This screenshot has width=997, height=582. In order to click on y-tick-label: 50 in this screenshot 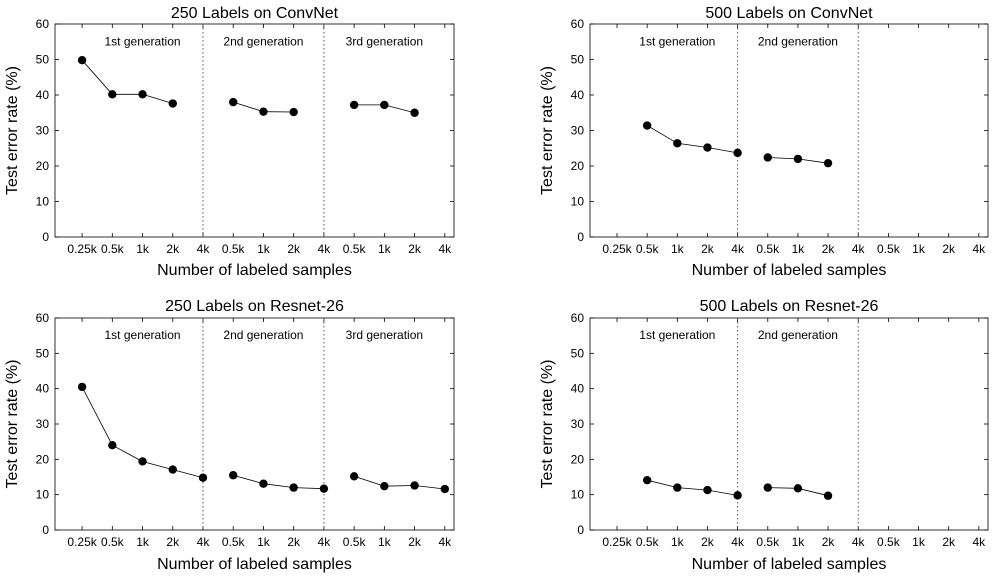, I will do `click(578, 353)`.